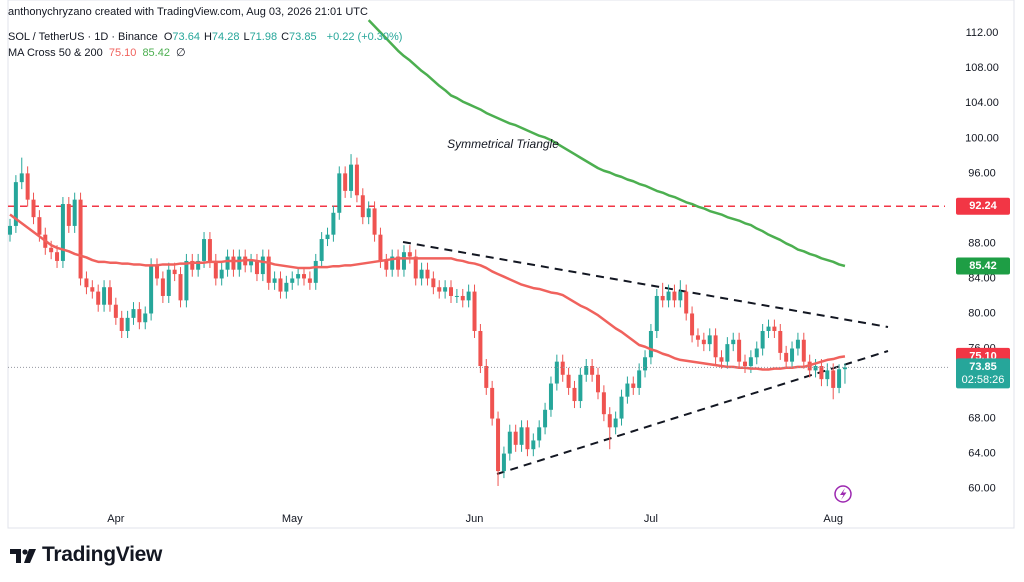 This screenshot has height=582, width=1024. I want to click on y-tick-label: 108.00, so click(982, 68).